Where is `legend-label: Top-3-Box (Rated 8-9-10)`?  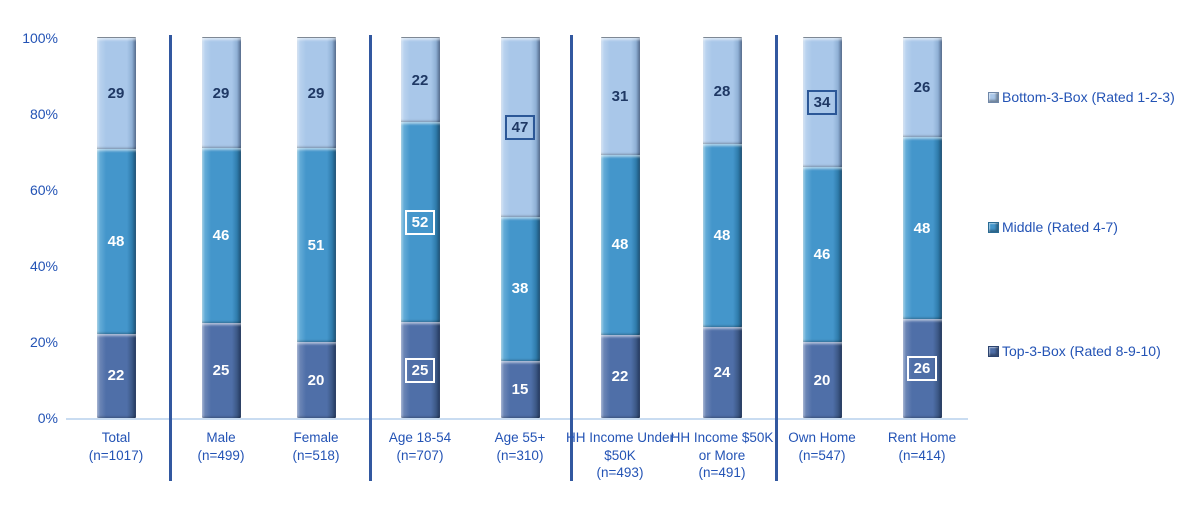
legend-label: Top-3-Box (Rated 8-9-10) is located at coordinates (1081, 351).